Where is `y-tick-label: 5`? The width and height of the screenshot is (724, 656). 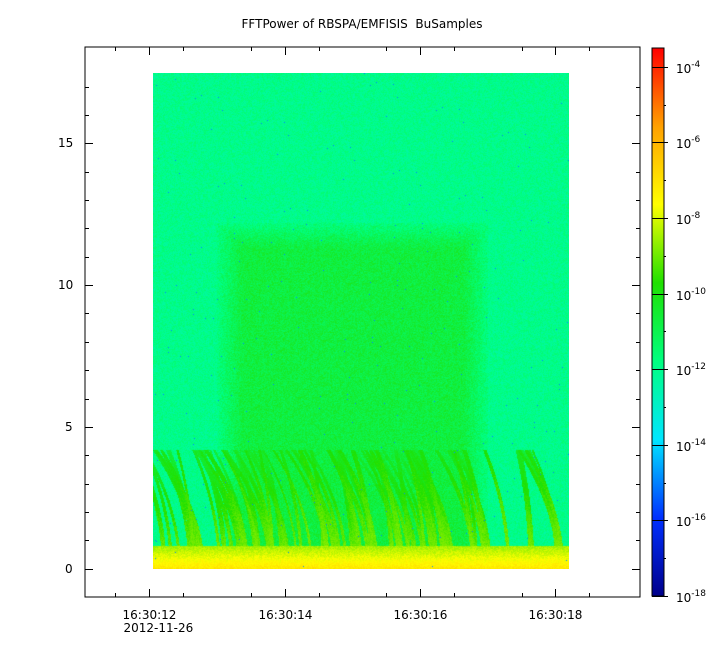
y-tick-label: 5 is located at coordinates (69, 426).